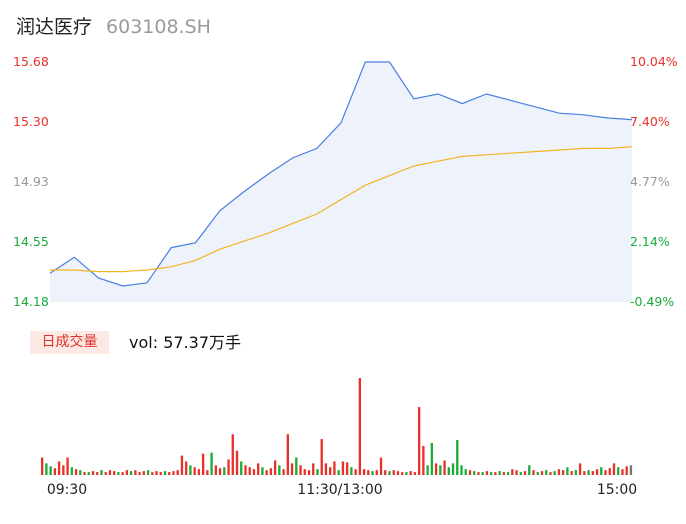 The height and width of the screenshot is (524, 686). What do you see at coordinates (654, 61) in the screenshot?
I see `y-tick-right: 10.04%` at bounding box center [654, 61].